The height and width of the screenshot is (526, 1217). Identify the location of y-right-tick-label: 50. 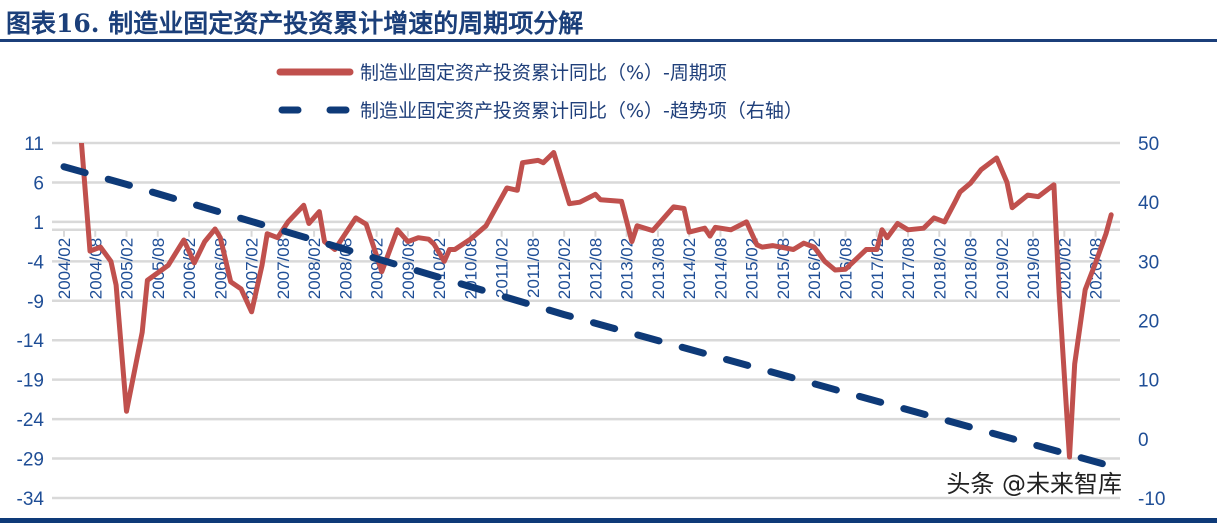
(1148, 144).